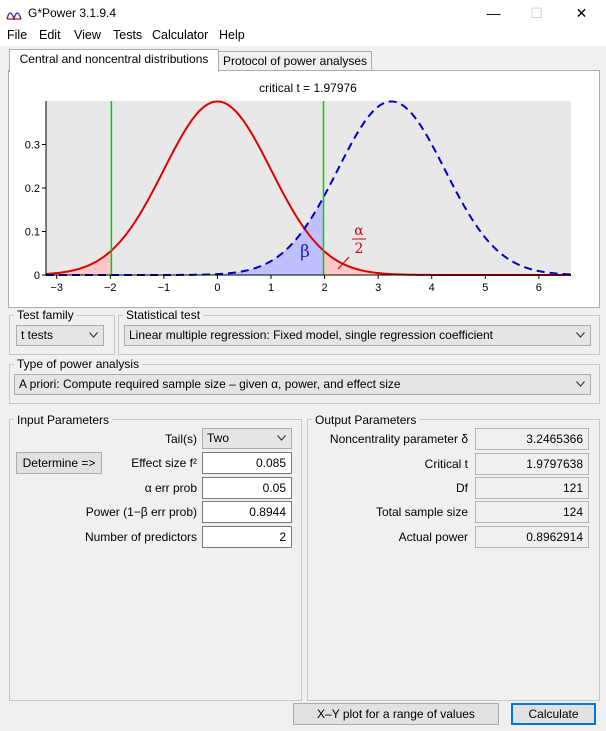  Describe the element at coordinates (396, 714) in the screenshot. I see `xy-plot-button: X–Y plot for a range of values` at that location.